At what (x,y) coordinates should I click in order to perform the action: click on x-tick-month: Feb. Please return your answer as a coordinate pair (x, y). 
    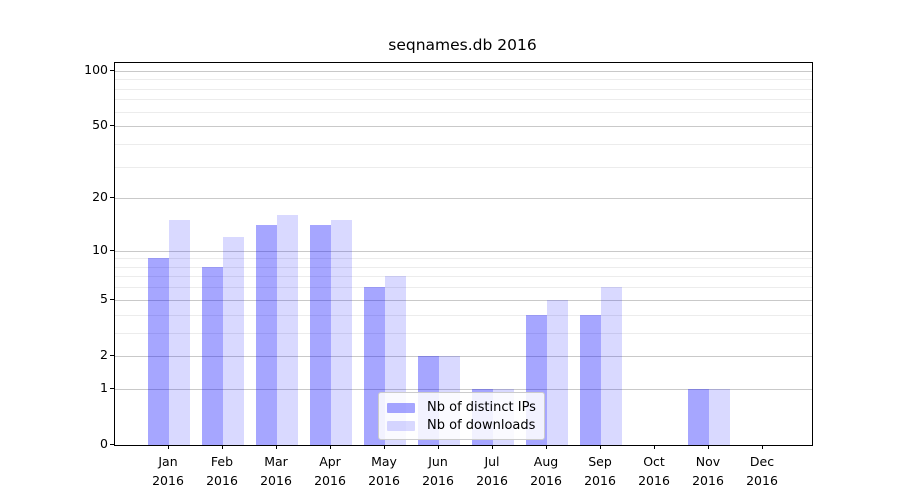
    Looking at the image, I should click on (222, 461).